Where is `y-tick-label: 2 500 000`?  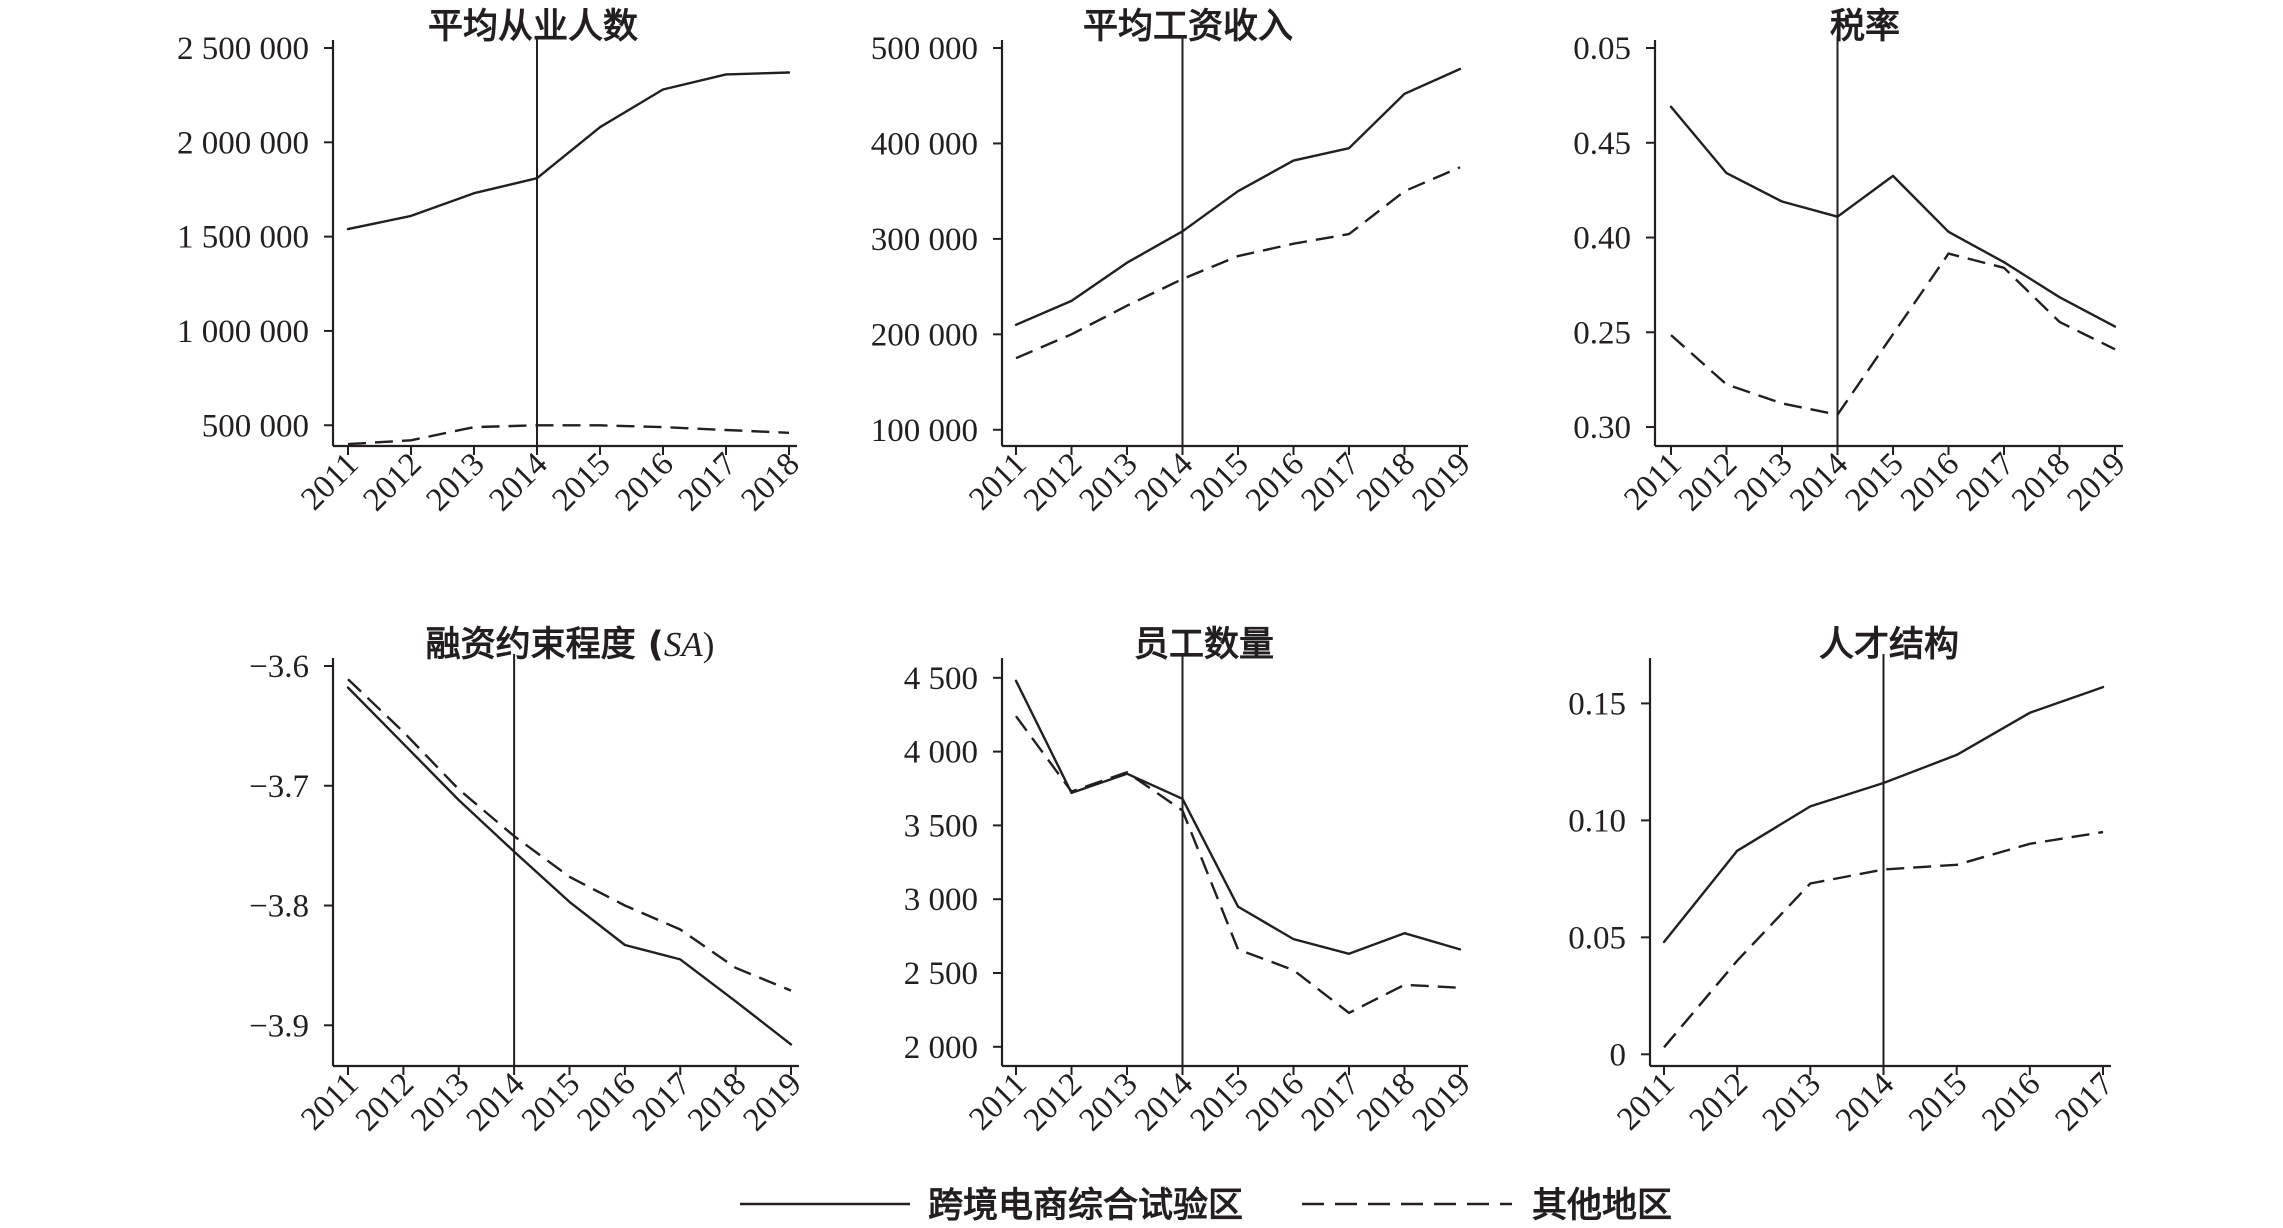 y-tick-label: 2 500 000 is located at coordinates (243, 49).